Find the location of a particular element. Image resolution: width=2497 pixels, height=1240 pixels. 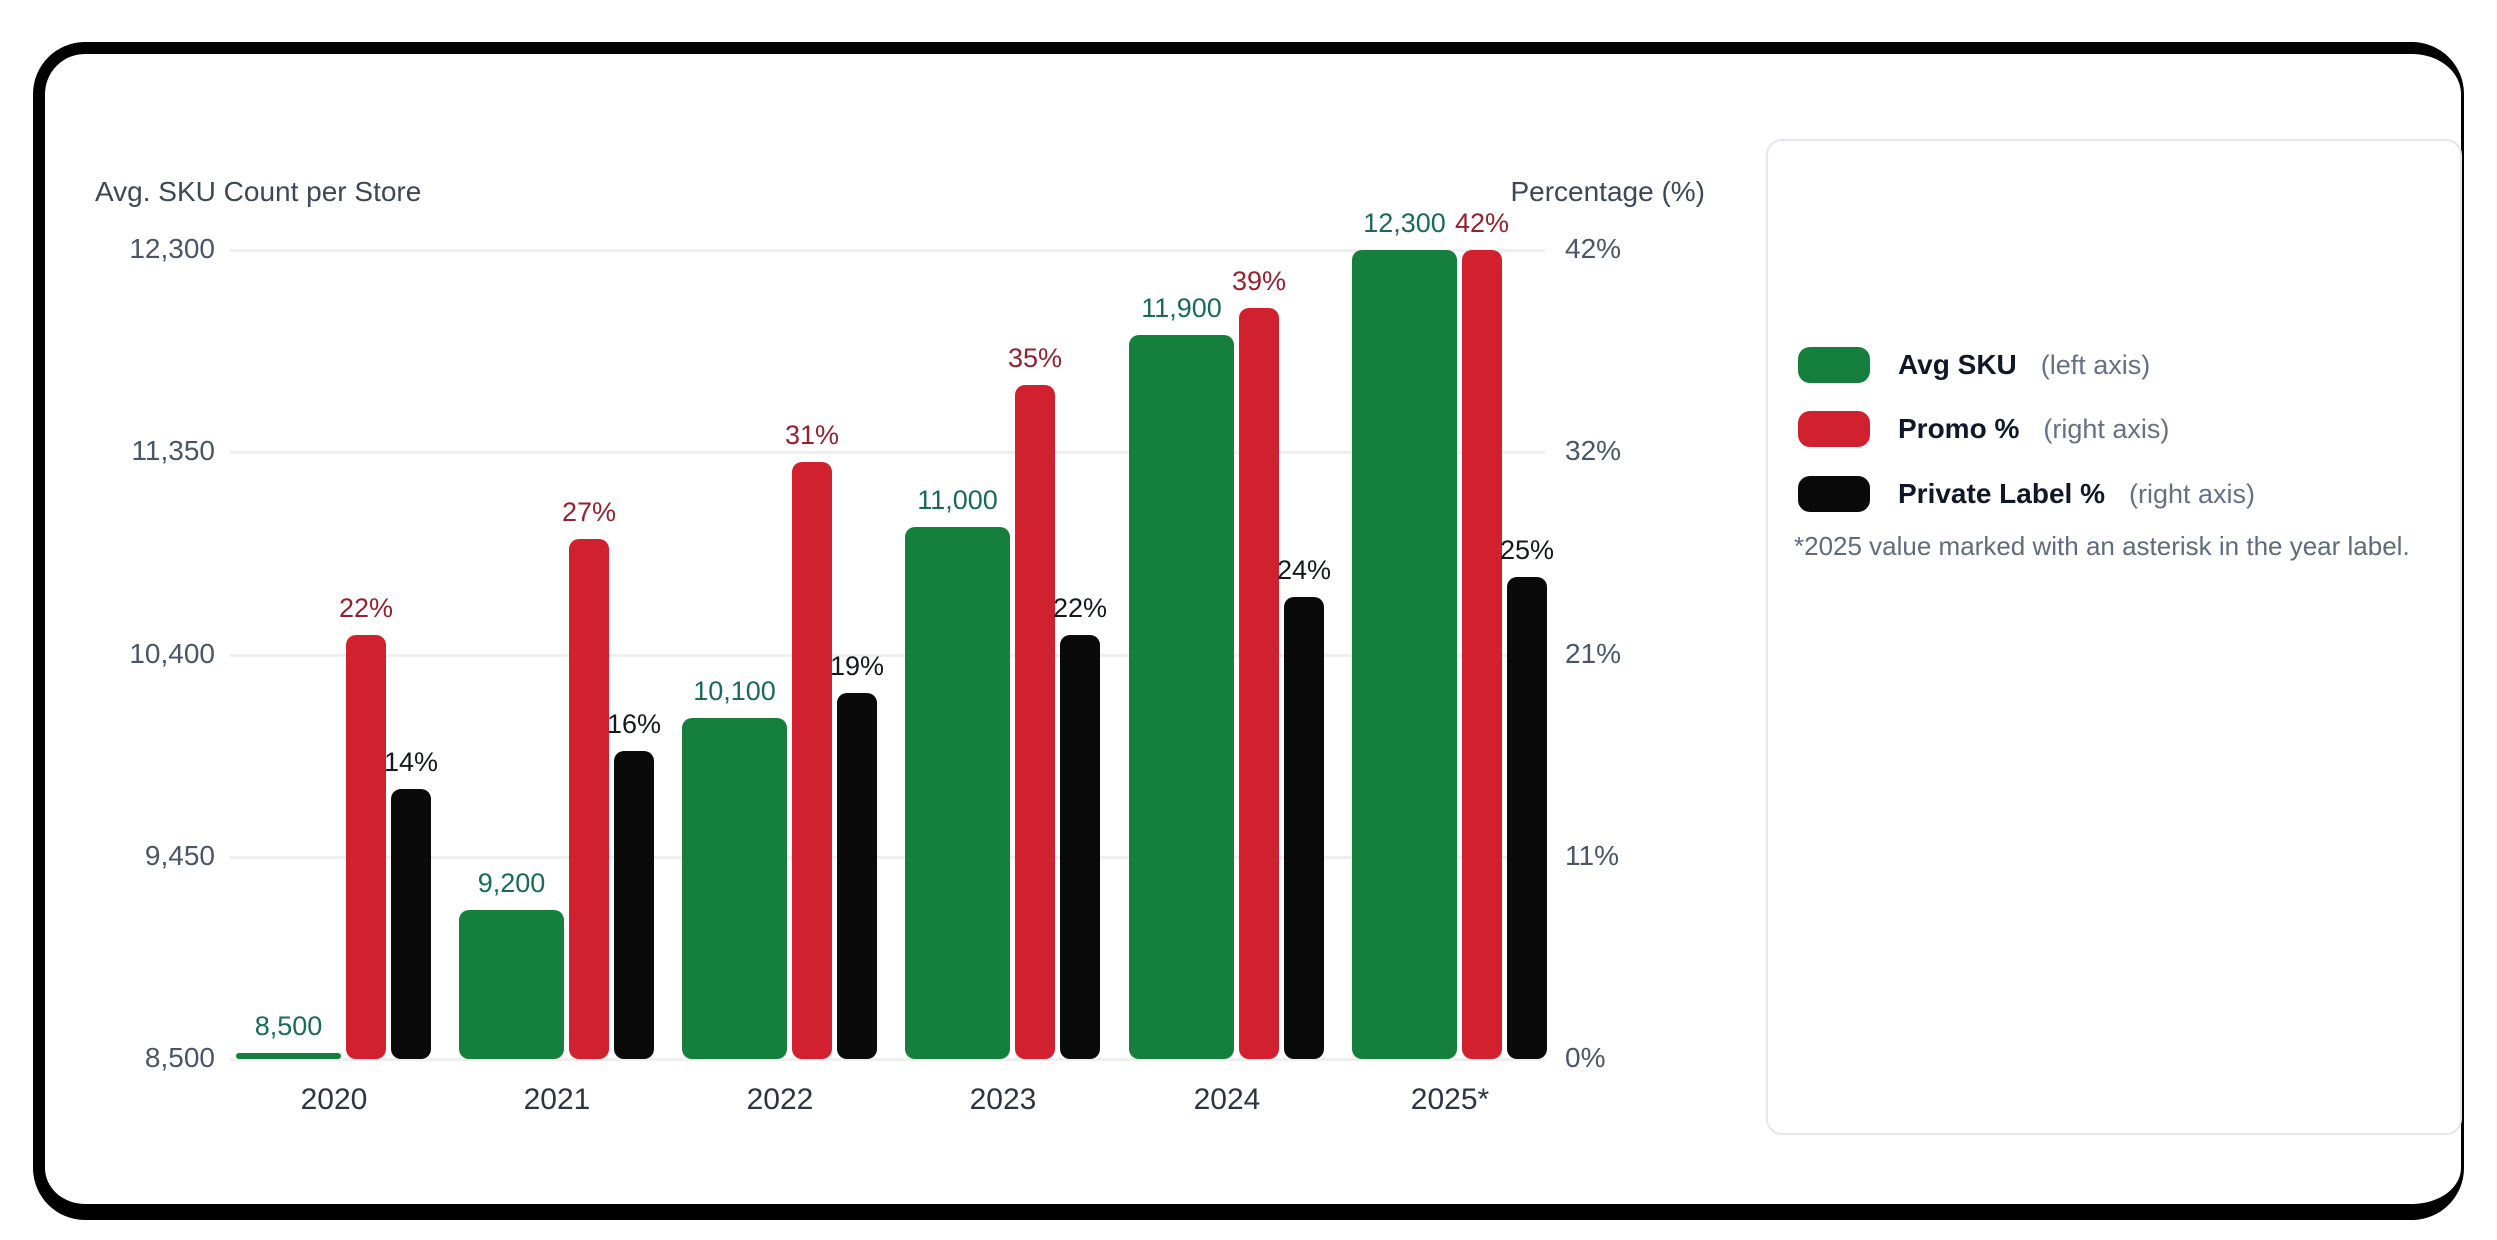

bar-value-label: 10,100 is located at coordinates (734, 691).